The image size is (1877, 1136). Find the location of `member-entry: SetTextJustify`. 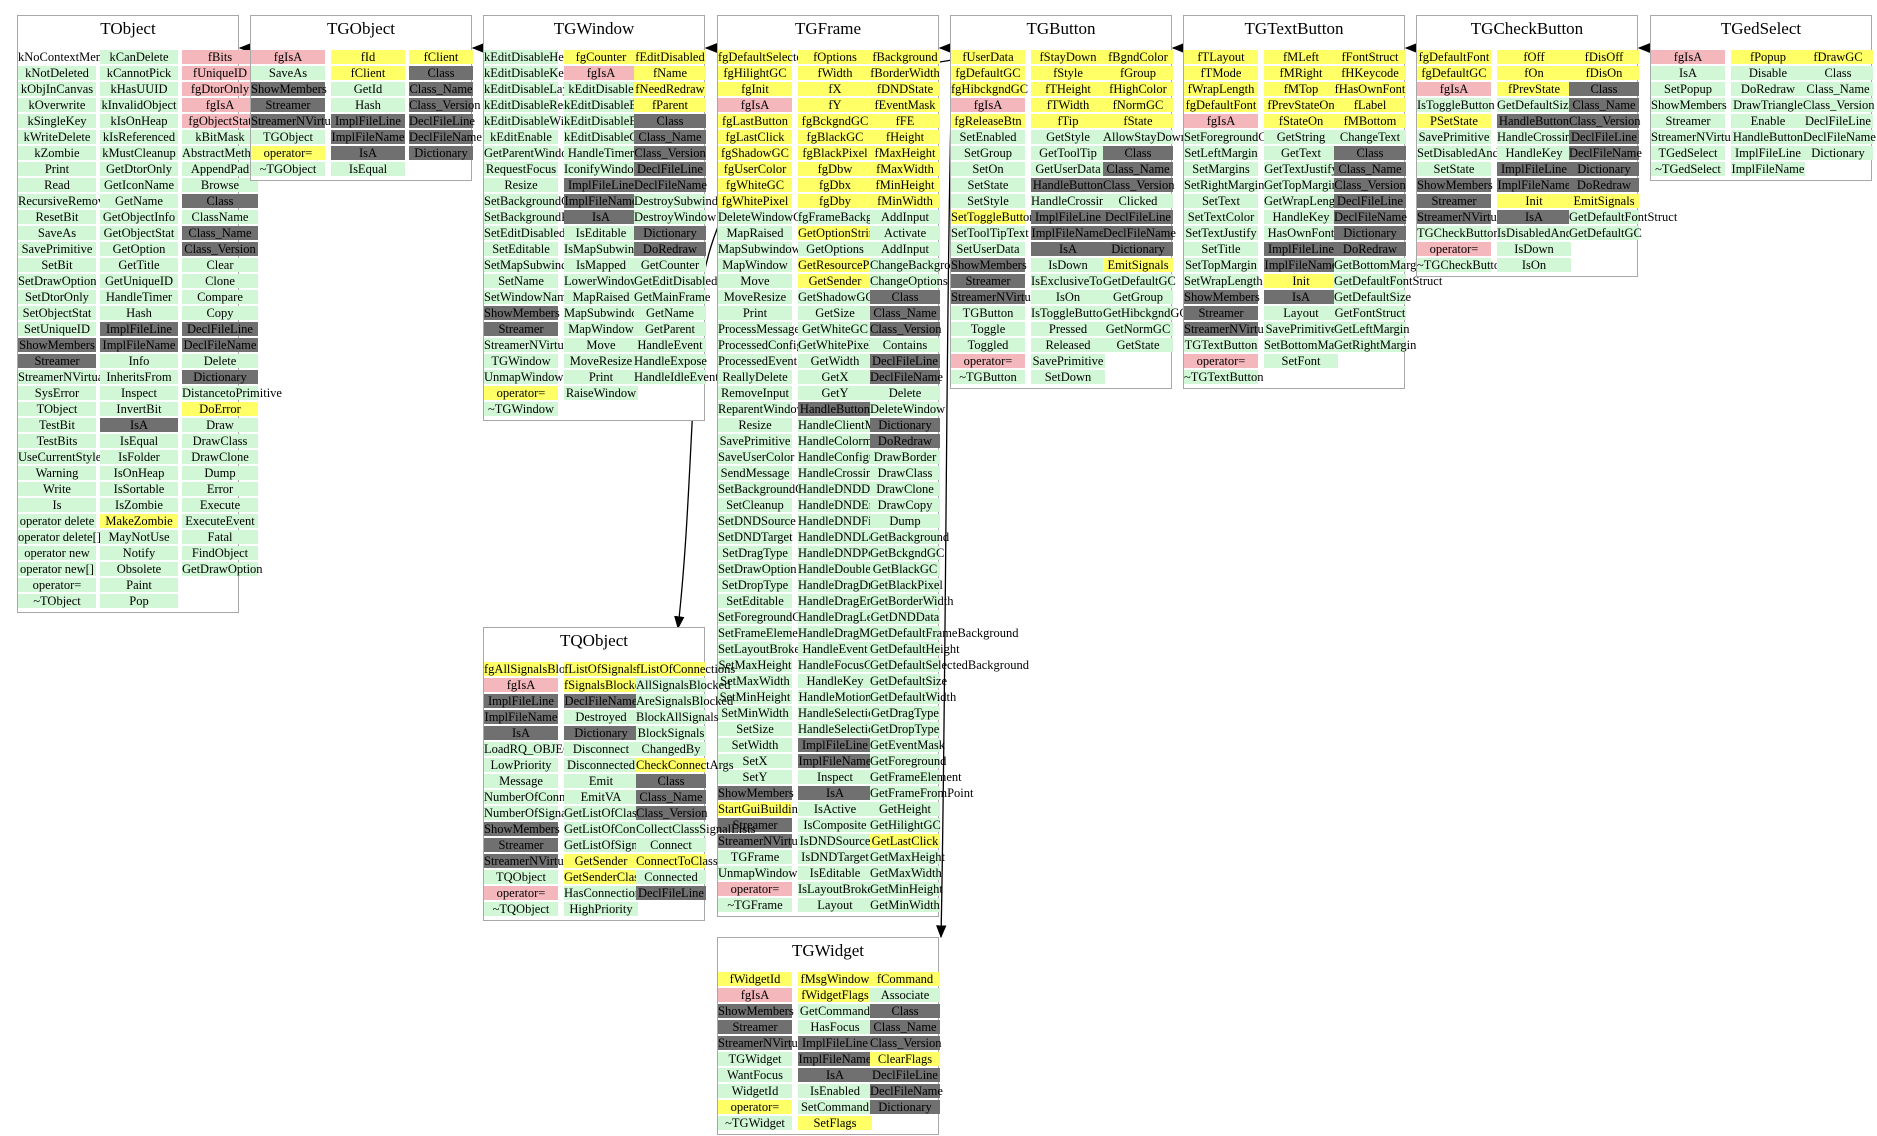

member-entry: SetTextJustify is located at coordinates (1221, 233).